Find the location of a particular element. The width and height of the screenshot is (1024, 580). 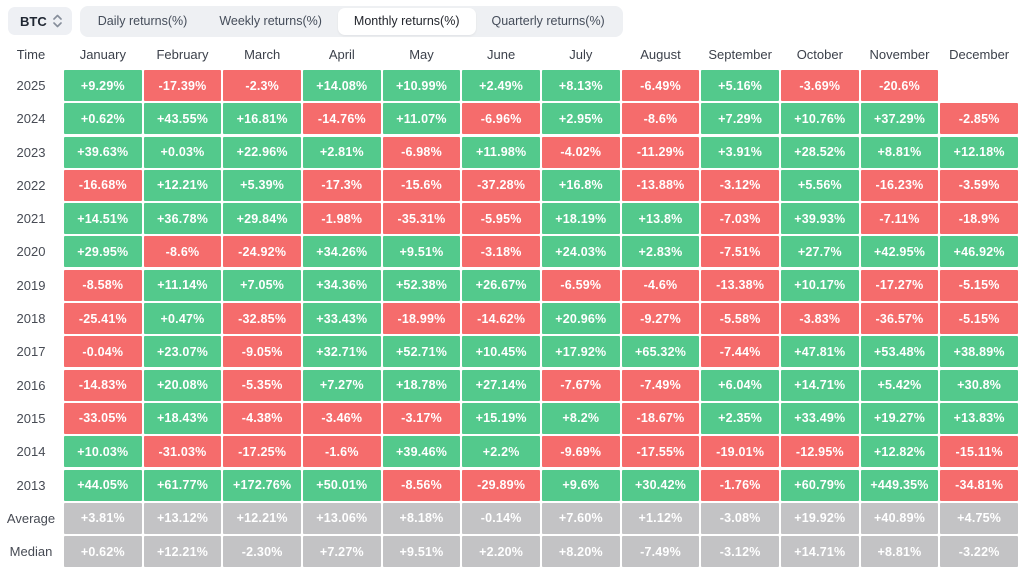

row-label: 2013 is located at coordinates (31, 485).